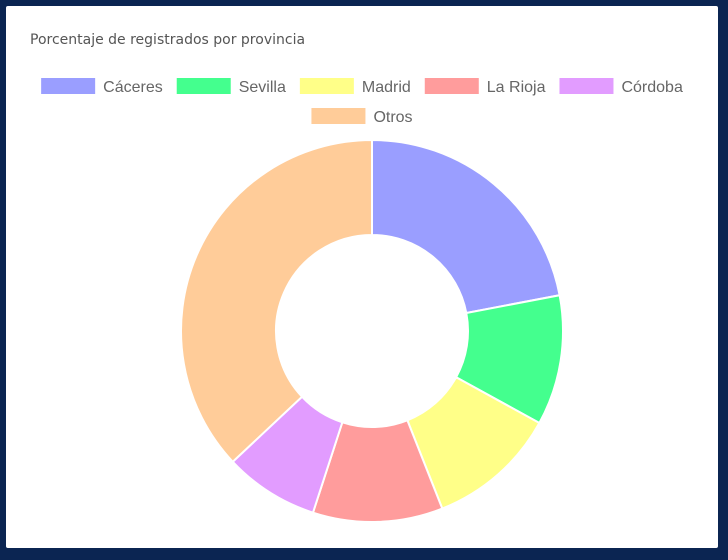  I want to click on slice-caceres, so click(466, 226).